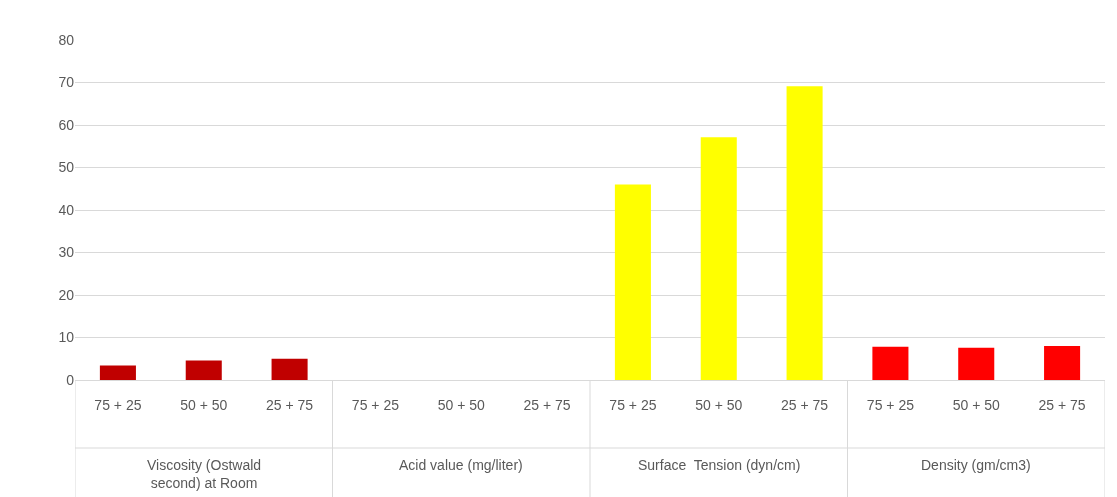 The image size is (1117, 497). Describe the element at coordinates (461, 465) in the screenshot. I see `text: Acid value (mg/liter)` at that location.